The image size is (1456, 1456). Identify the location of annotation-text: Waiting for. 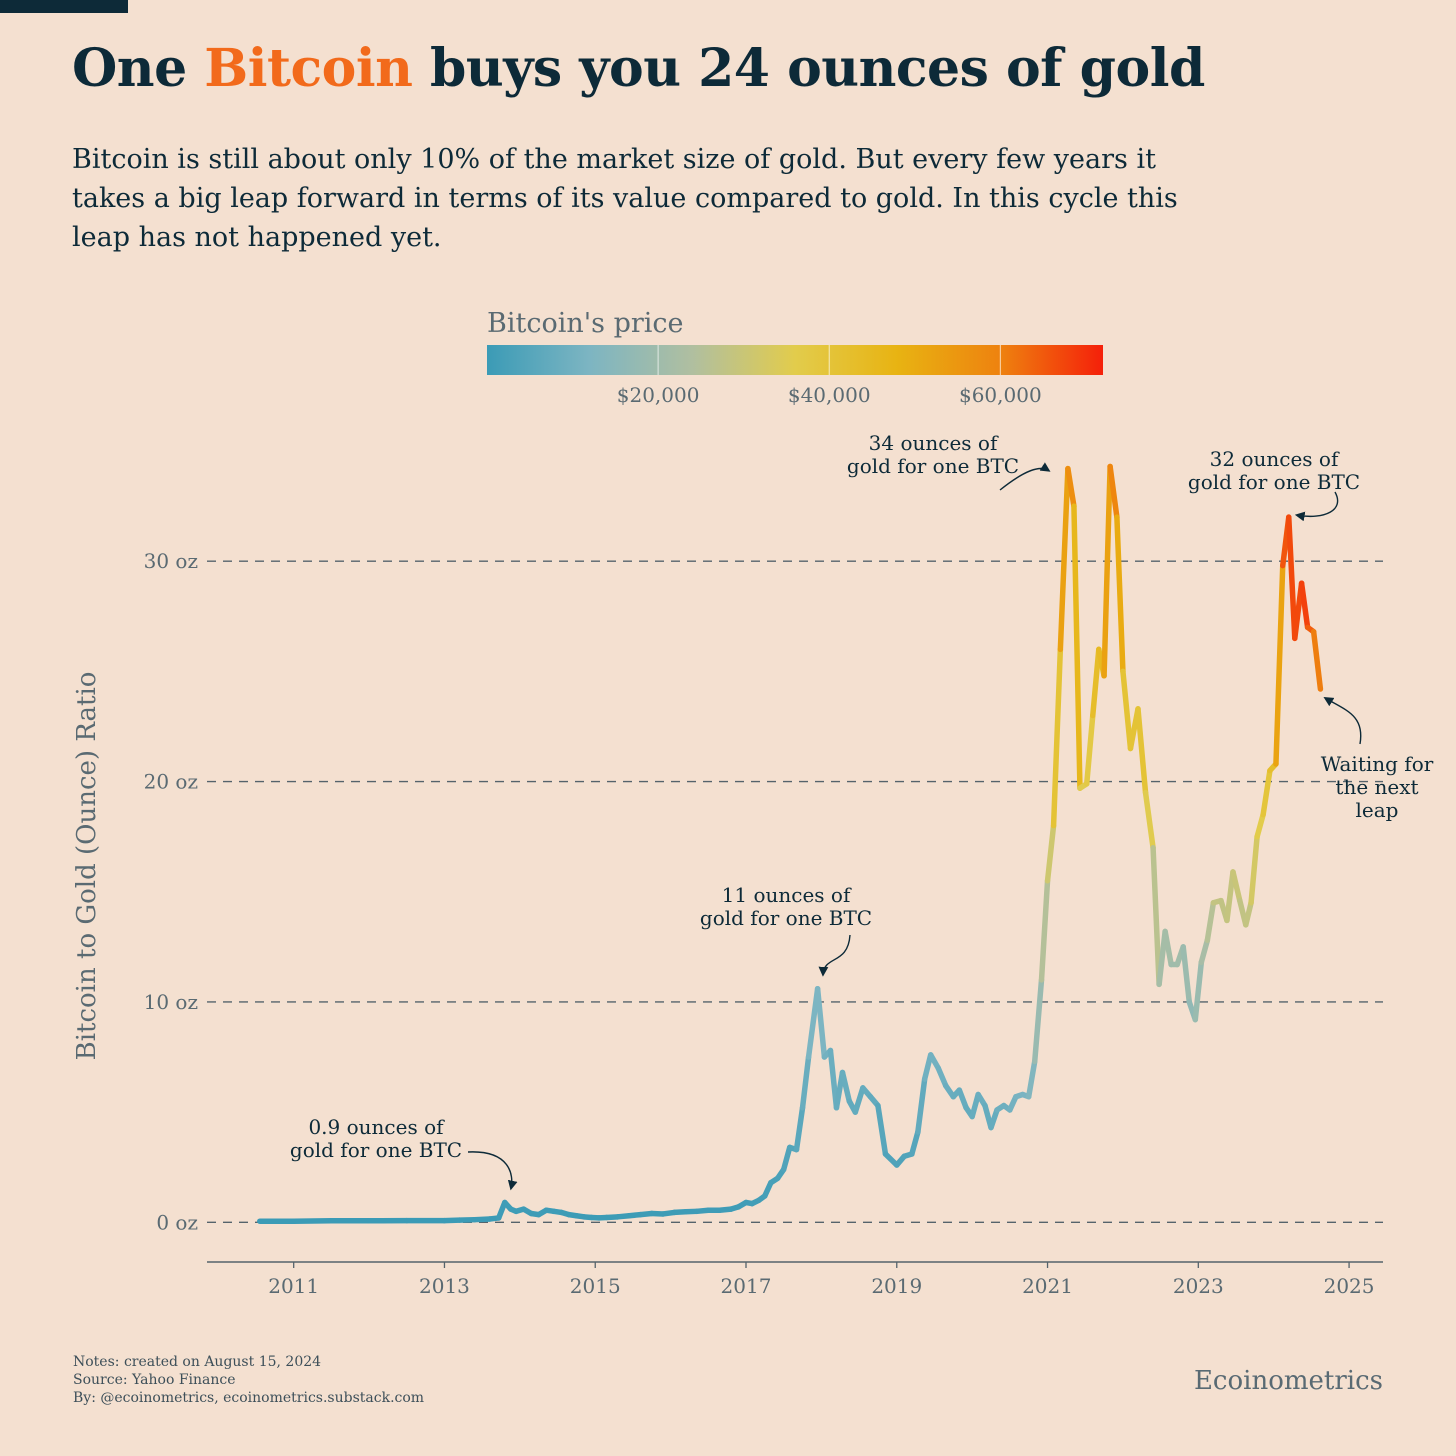
(1377, 764).